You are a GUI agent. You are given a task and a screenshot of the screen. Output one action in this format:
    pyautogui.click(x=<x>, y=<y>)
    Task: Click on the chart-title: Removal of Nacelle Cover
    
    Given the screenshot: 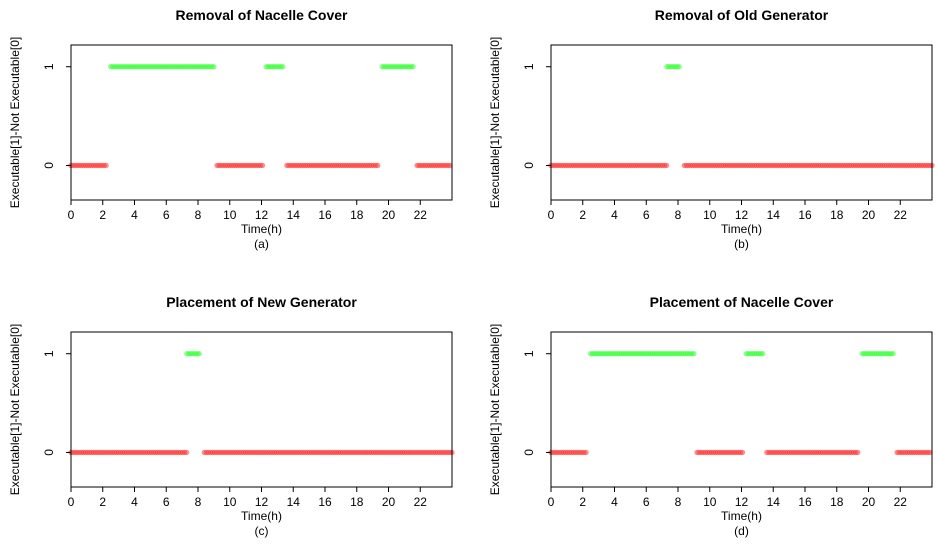 What is the action you would take?
    pyautogui.click(x=262, y=15)
    